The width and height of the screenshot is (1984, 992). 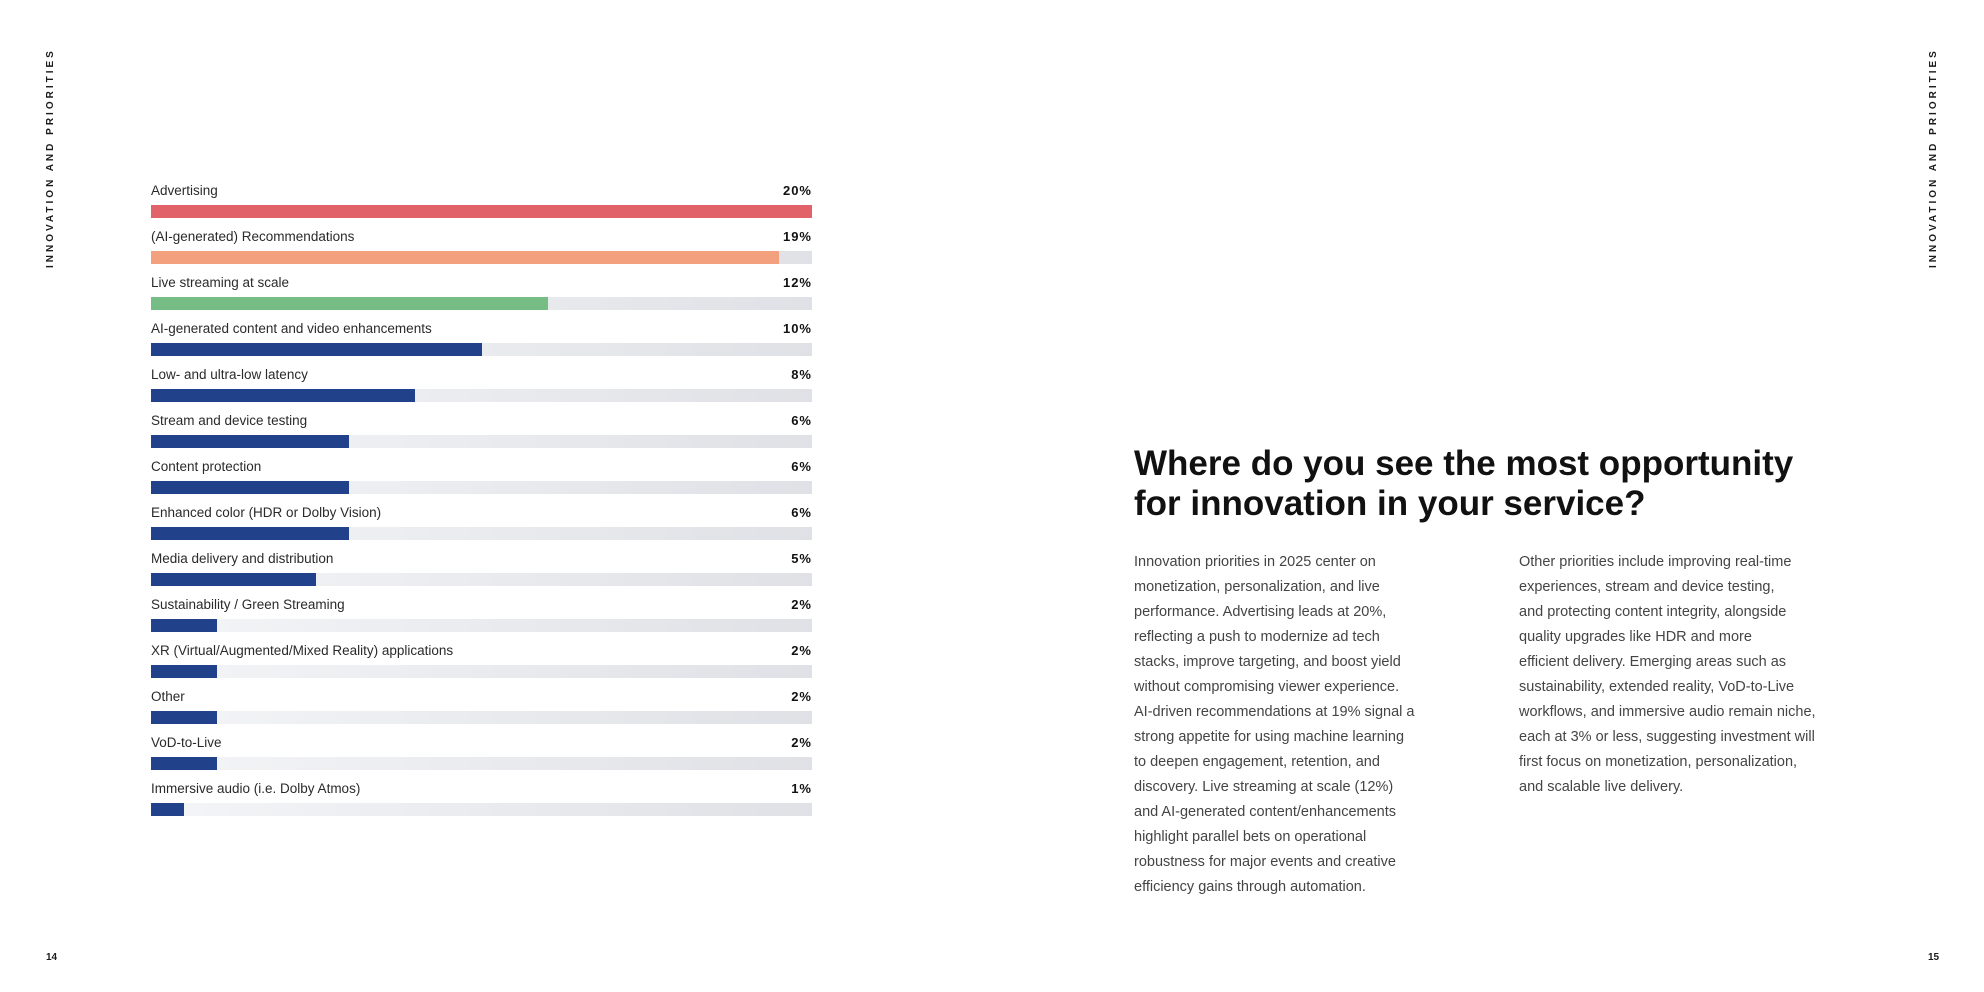 What do you see at coordinates (1257, 762) in the screenshot?
I see `body-line: to deepen engagement, retention, and` at bounding box center [1257, 762].